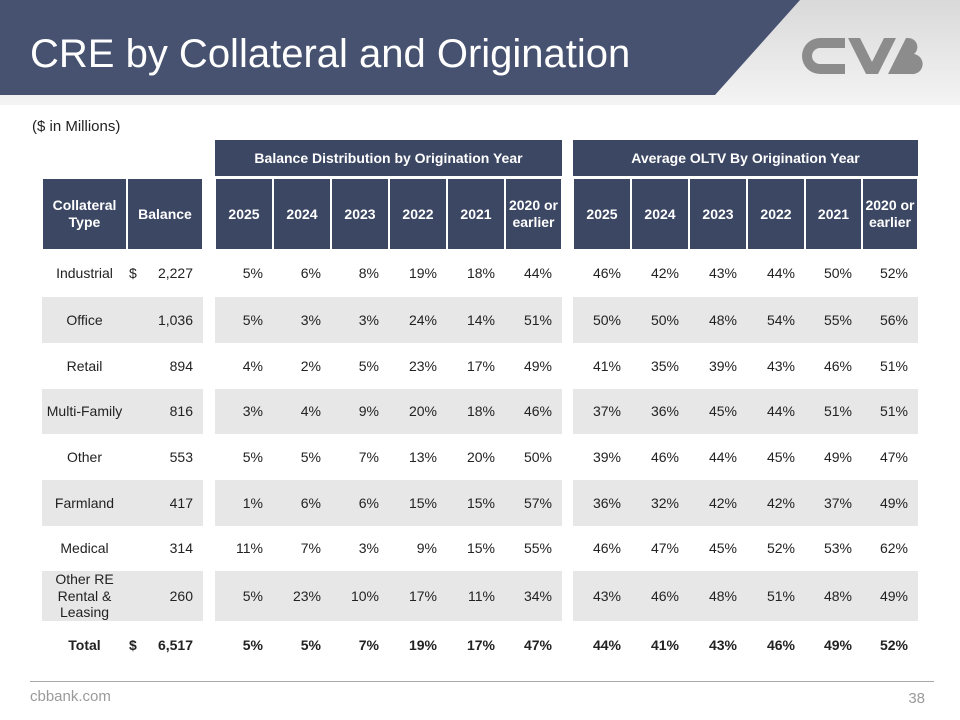 Image resolution: width=960 pixels, height=720 pixels. I want to click on row-label: Medical, so click(84, 548).